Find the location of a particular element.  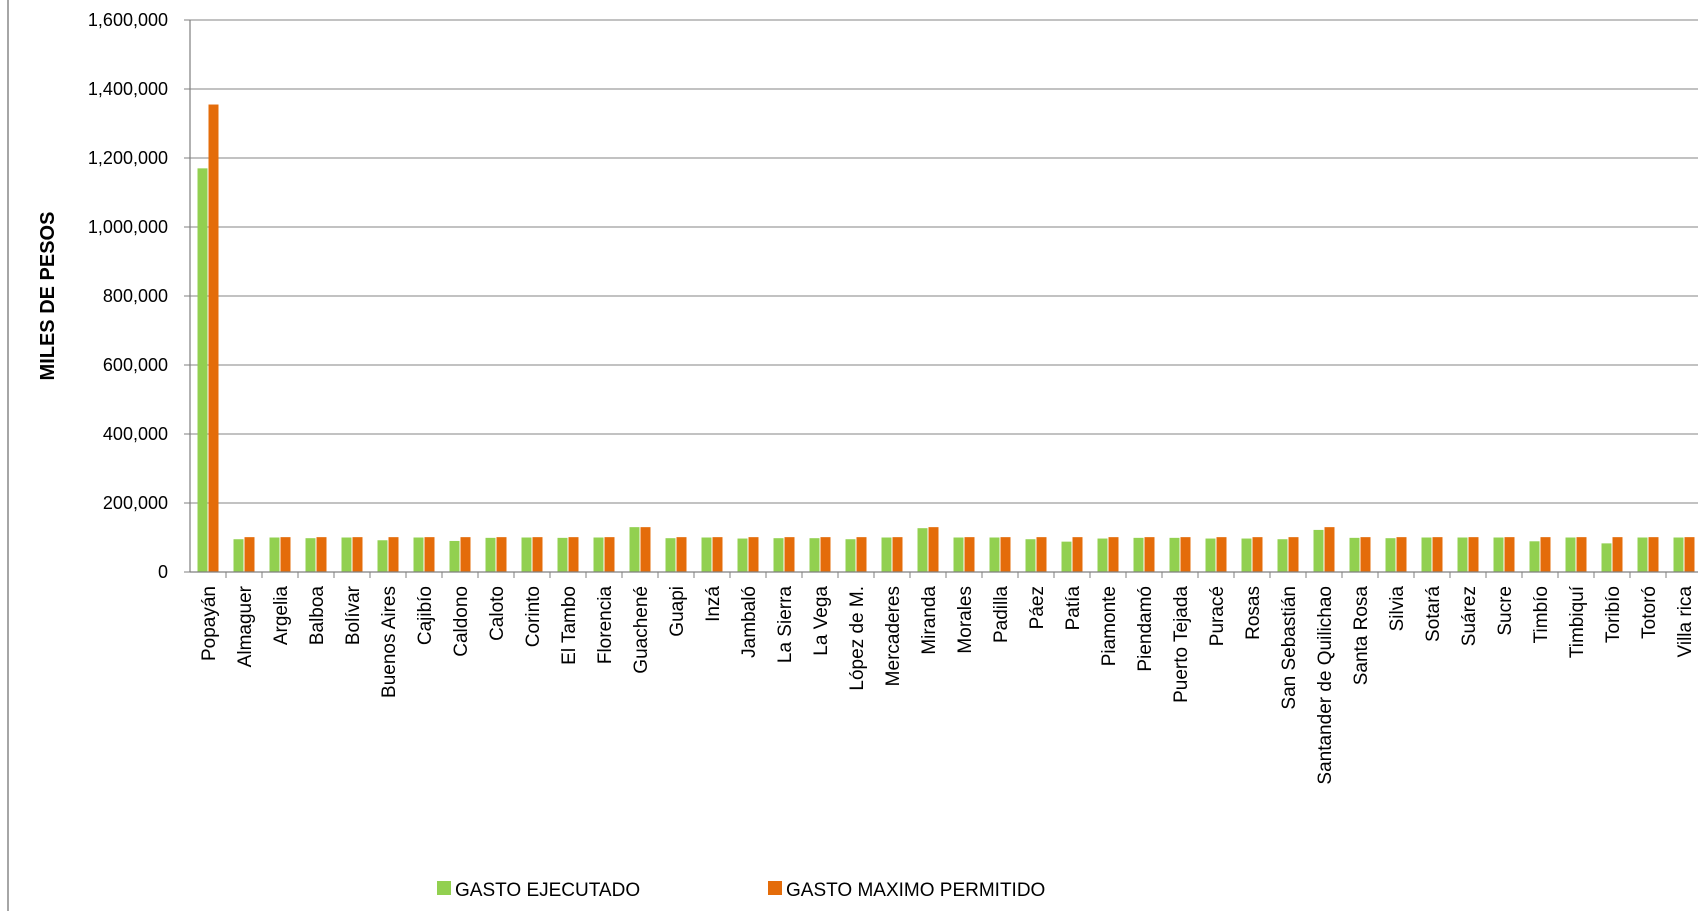

y-tick-label: 400,000 is located at coordinates (135, 434).